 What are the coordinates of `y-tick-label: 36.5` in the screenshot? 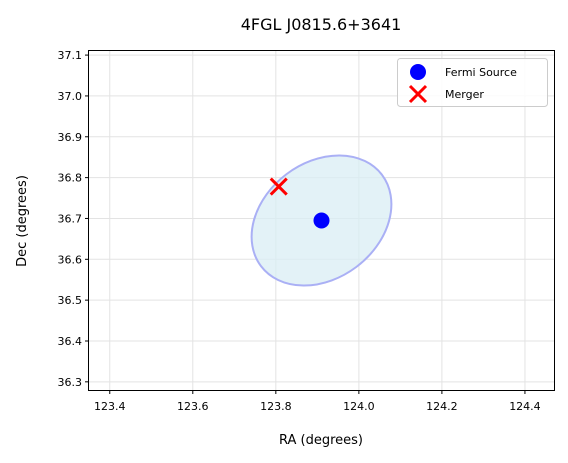 It's located at (70, 300).